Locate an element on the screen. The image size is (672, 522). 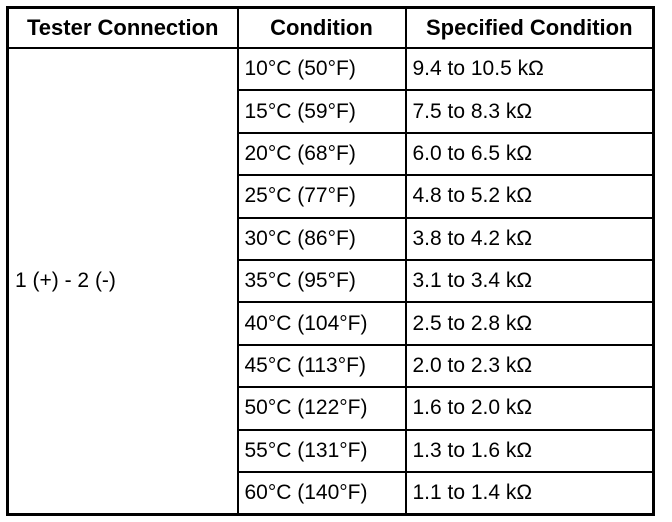
header-cell: Specified Condition is located at coordinates (529, 27).